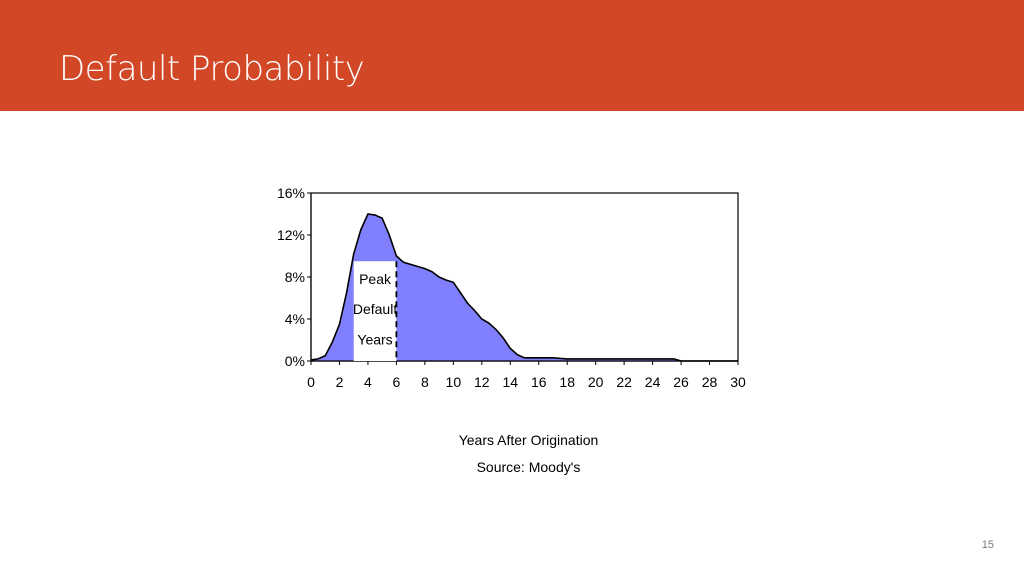 The height and width of the screenshot is (576, 1024). I want to click on x-tick-label: 8, so click(425, 382).